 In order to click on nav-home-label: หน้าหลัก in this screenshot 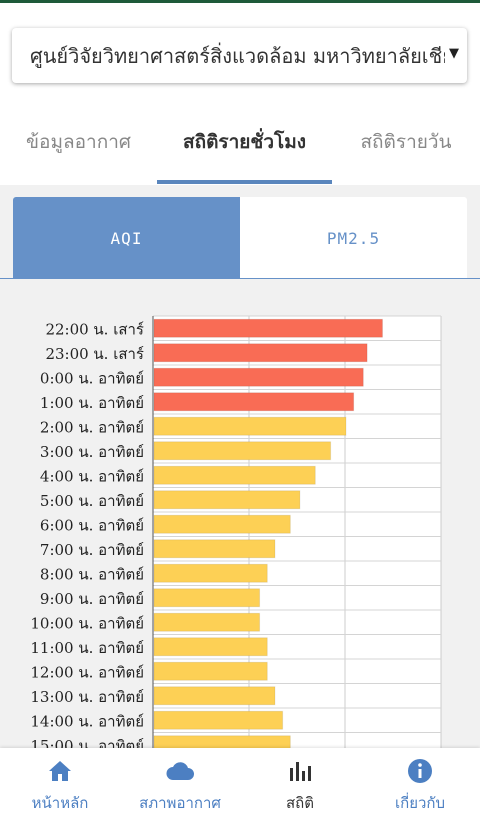, I will do `click(60, 802)`.